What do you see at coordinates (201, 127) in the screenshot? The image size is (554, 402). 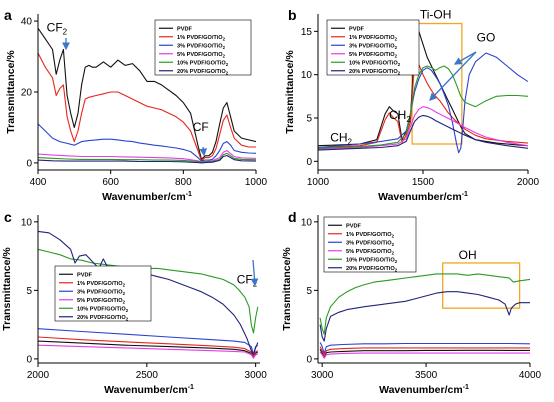 I see `peak-annotation: CF` at bounding box center [201, 127].